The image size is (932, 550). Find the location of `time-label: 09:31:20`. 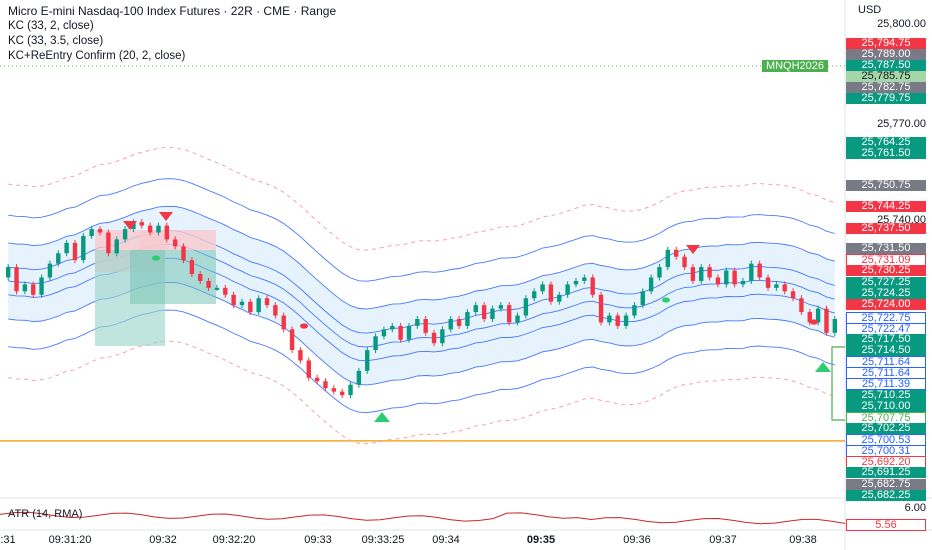

time-label: 09:31:20 is located at coordinates (70, 540).